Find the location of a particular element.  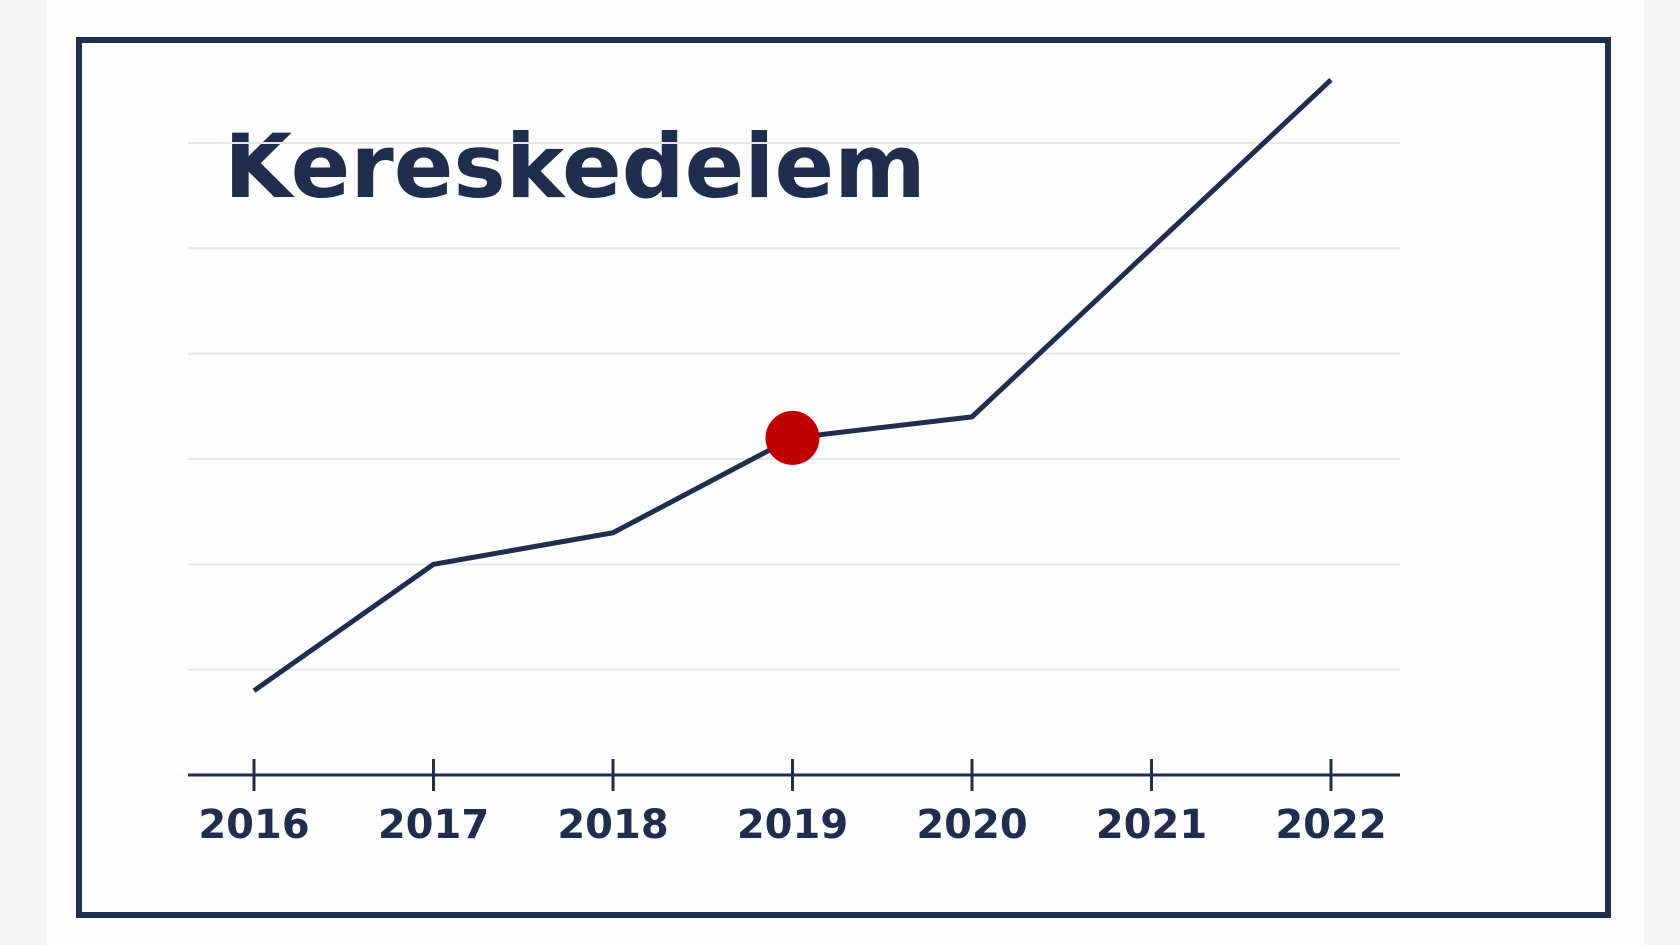

x-tick-label: 2021 is located at coordinates (1151, 825).